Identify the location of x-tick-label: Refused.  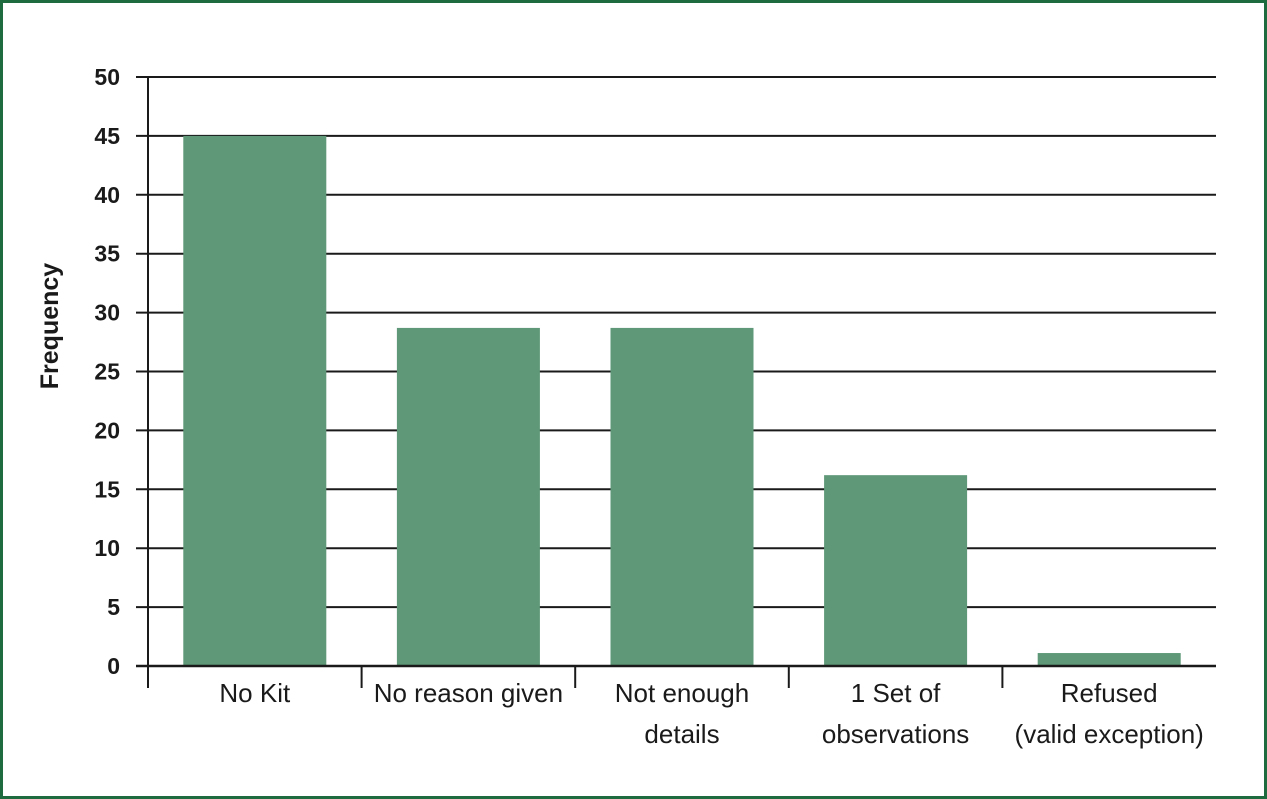
(1109, 693).